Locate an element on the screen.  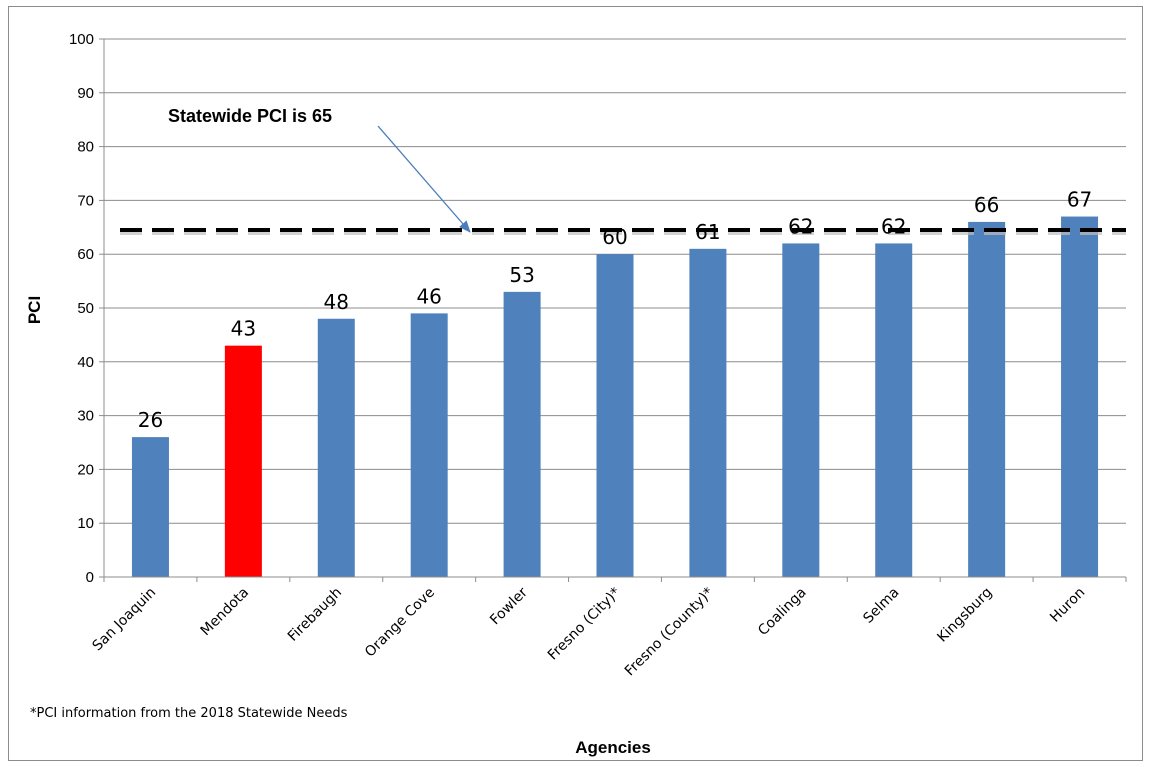
y-tick-label: 90 is located at coordinates (85, 93).